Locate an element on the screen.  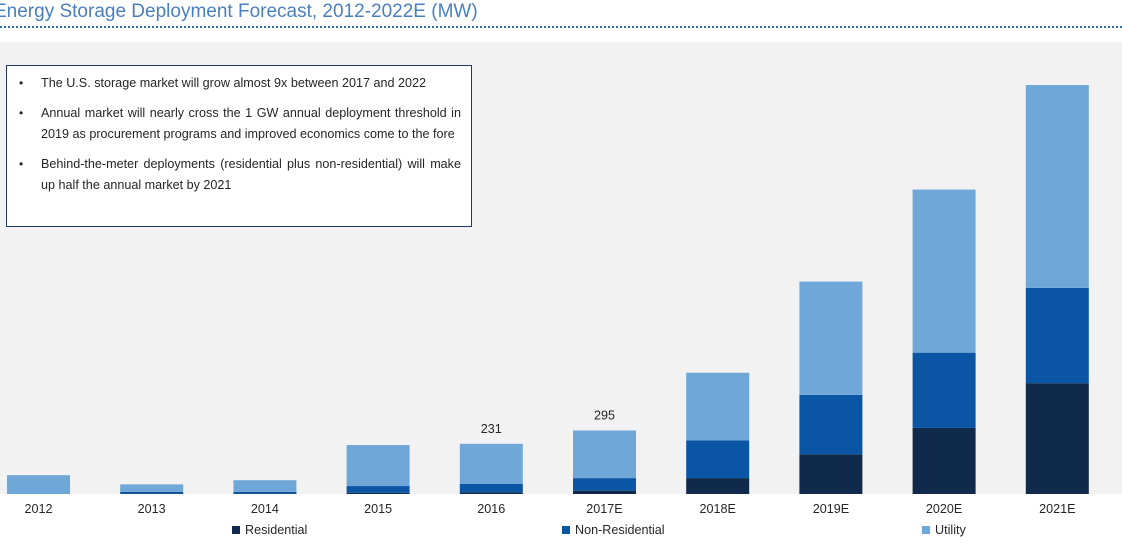
bar-segment-non-residential-2015 is located at coordinates (378, 489).